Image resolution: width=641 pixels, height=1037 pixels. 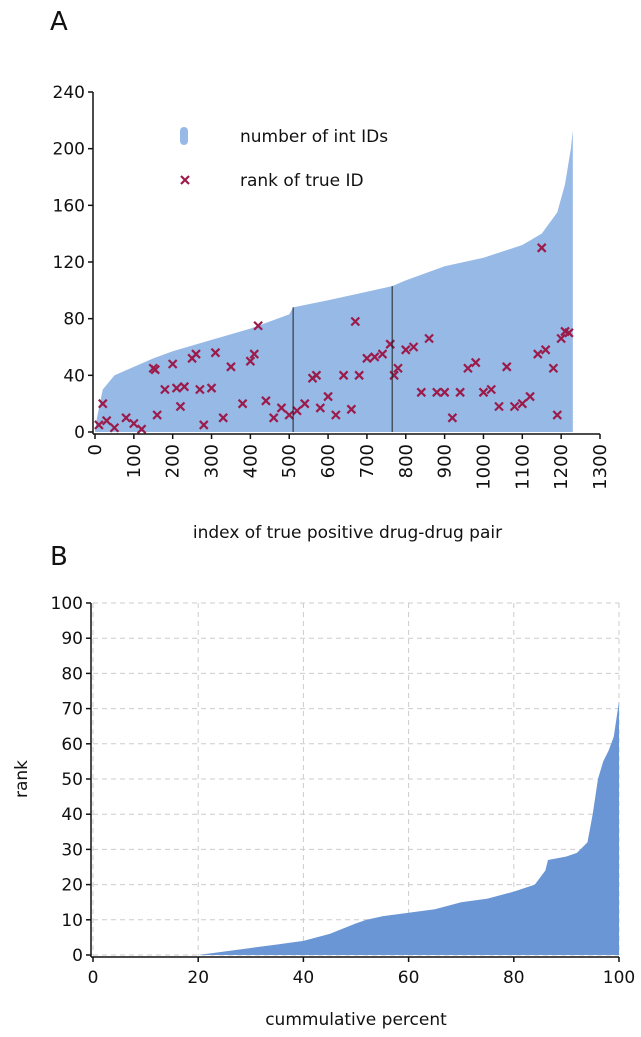 I want to click on y-tick-label: 240, so click(x=69, y=93).